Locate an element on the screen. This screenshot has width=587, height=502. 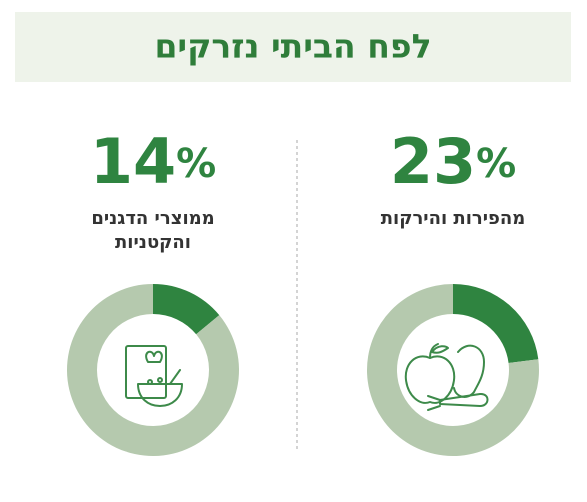
cereal-icon is located at coordinates (154, 376).